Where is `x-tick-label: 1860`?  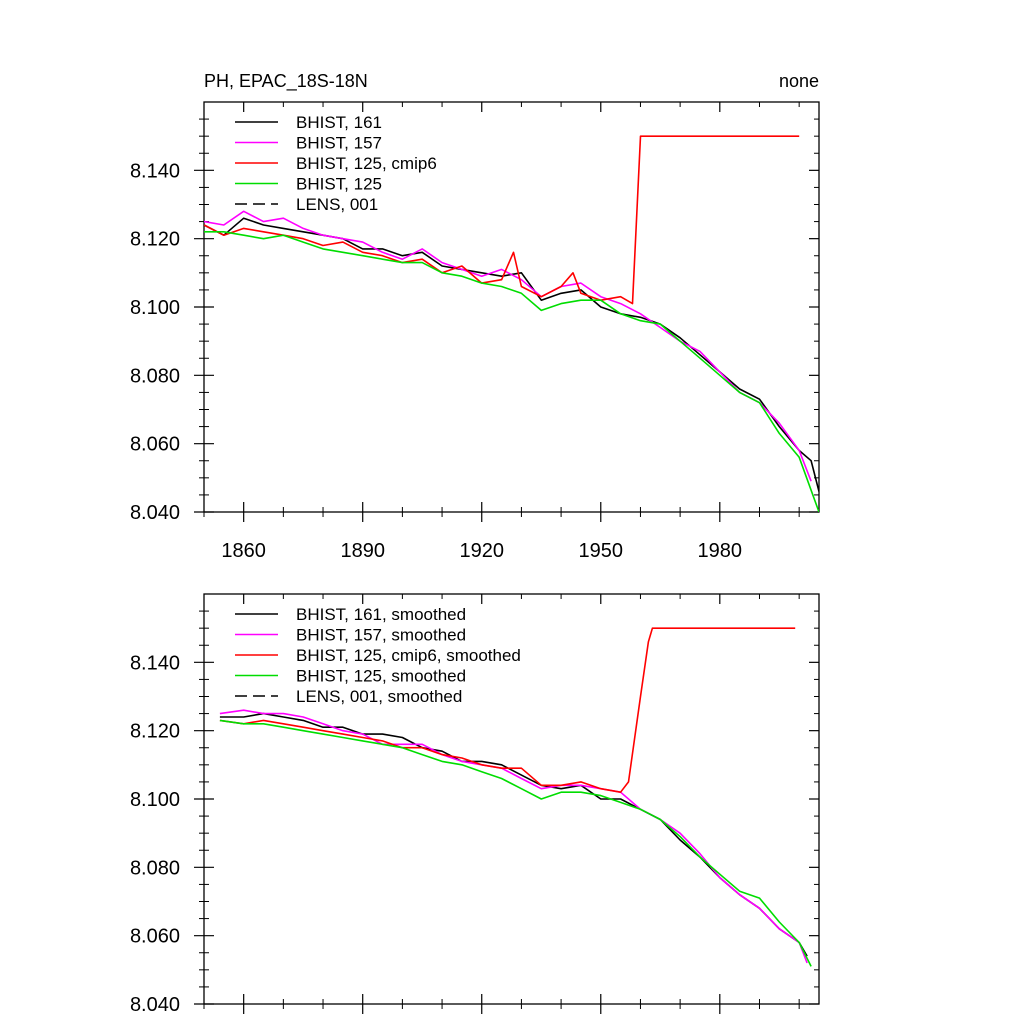 x-tick-label: 1860 is located at coordinates (243, 551).